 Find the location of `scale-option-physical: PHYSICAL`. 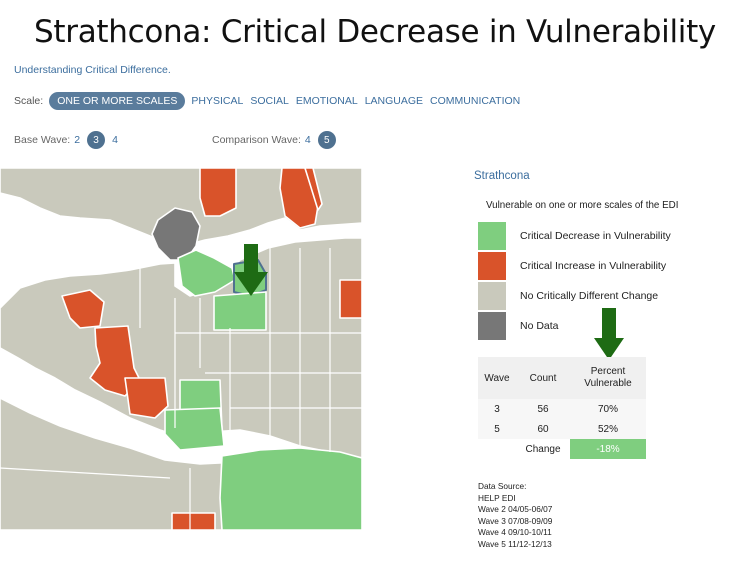

scale-option-physical: PHYSICAL is located at coordinates (217, 101).